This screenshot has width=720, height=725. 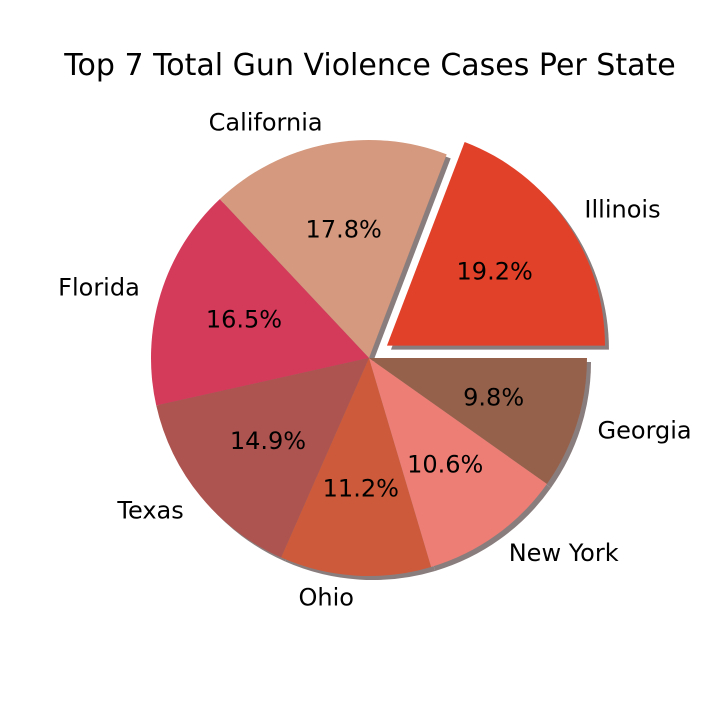 I want to click on chart-title: Top 7 Total Gun Violence Cases Per State, so click(x=370, y=65).